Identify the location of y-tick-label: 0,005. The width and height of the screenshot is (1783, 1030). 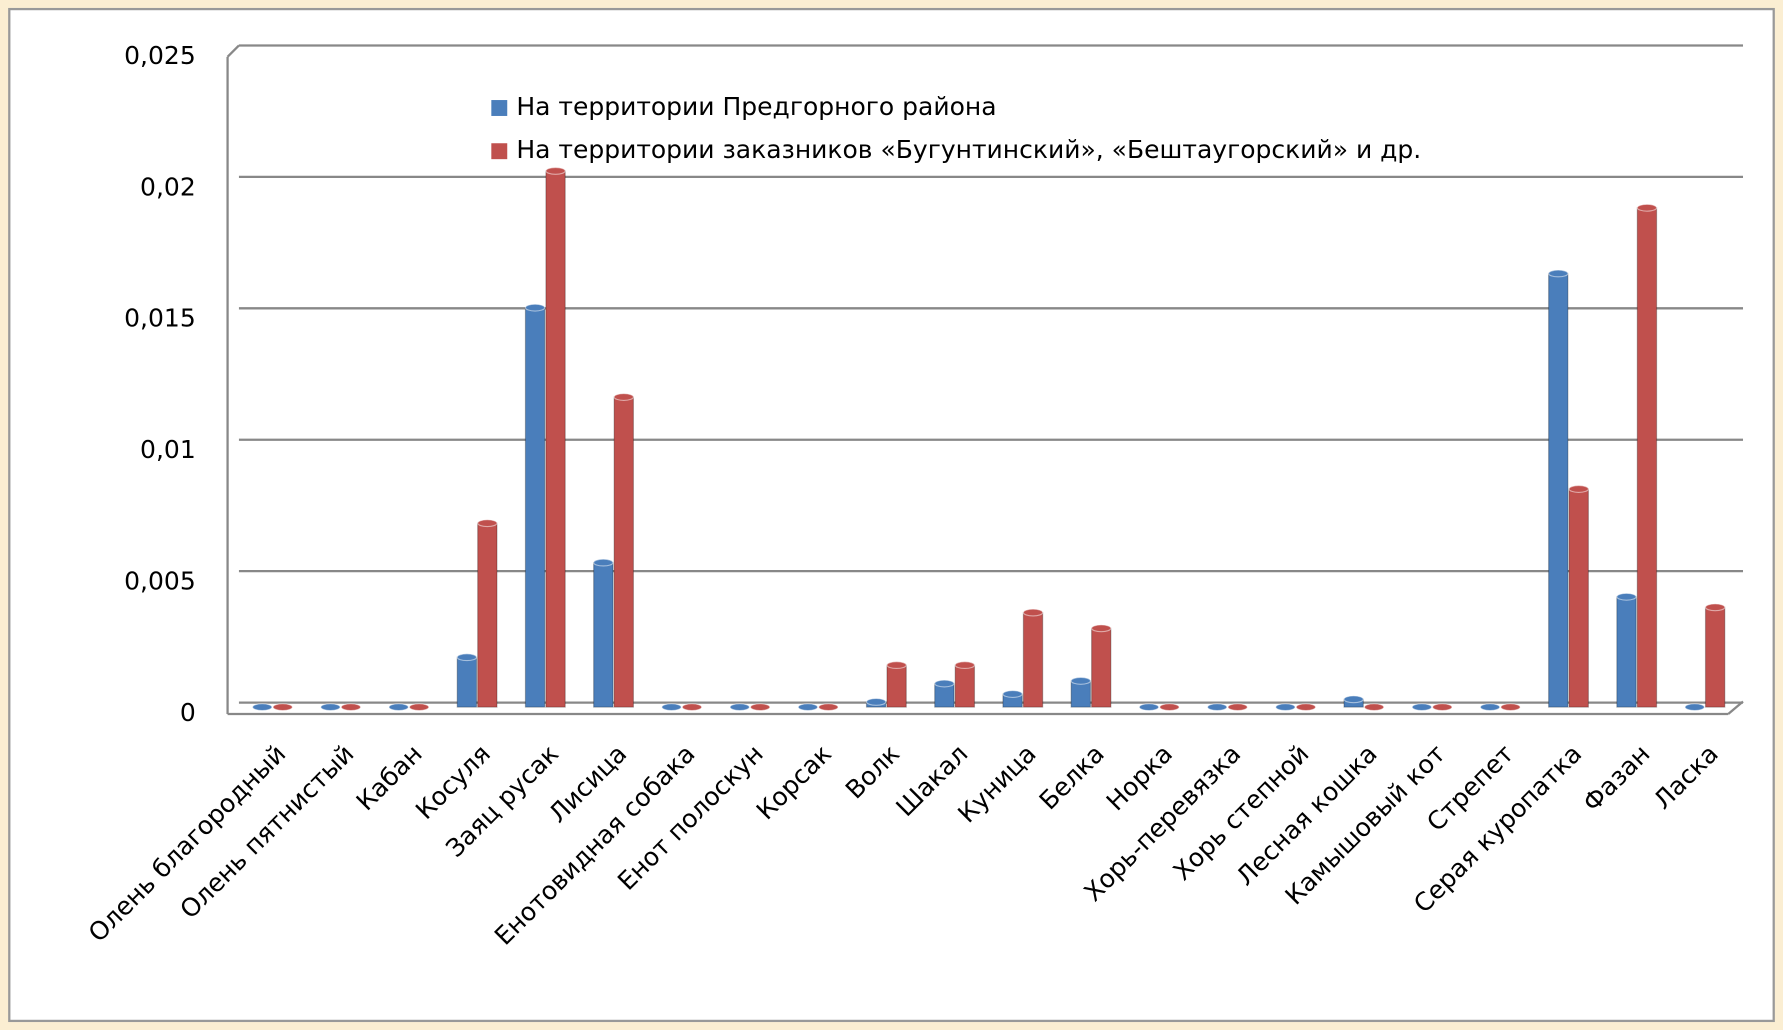
(160, 581).